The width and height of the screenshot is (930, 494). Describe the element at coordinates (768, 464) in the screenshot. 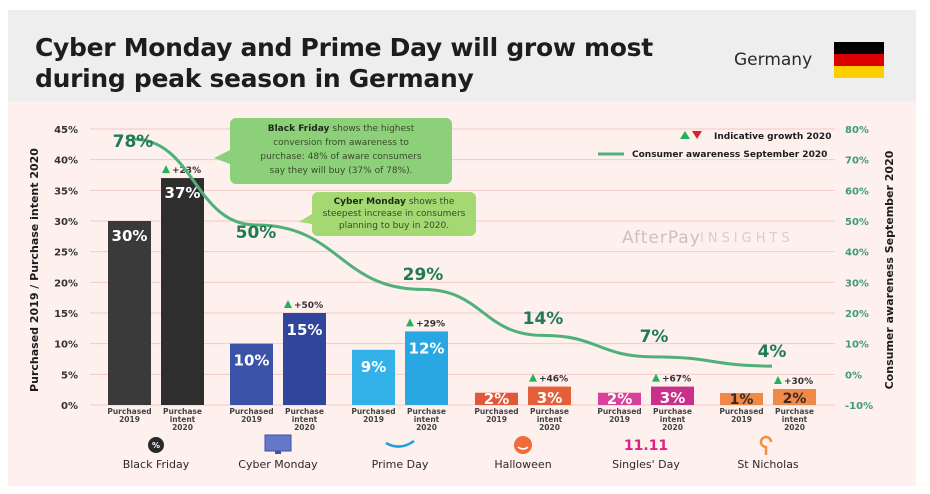

I see `category-label: St Nicholas` at that location.